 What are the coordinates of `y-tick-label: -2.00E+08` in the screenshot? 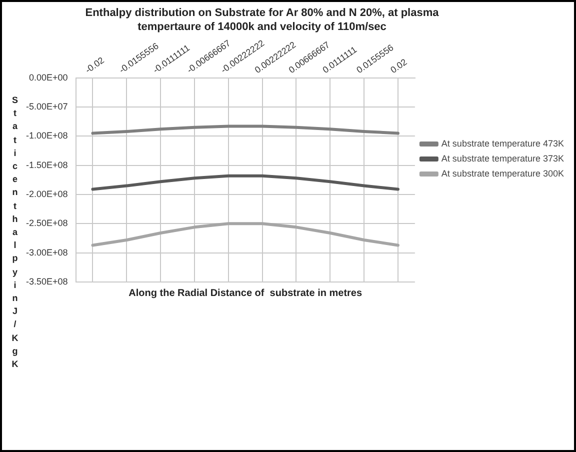 It's located at (47, 193).